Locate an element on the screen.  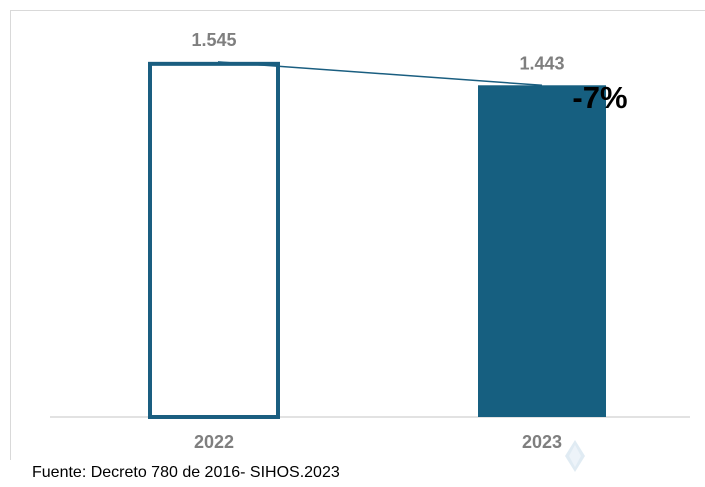
trend-line is located at coordinates (380, 74).